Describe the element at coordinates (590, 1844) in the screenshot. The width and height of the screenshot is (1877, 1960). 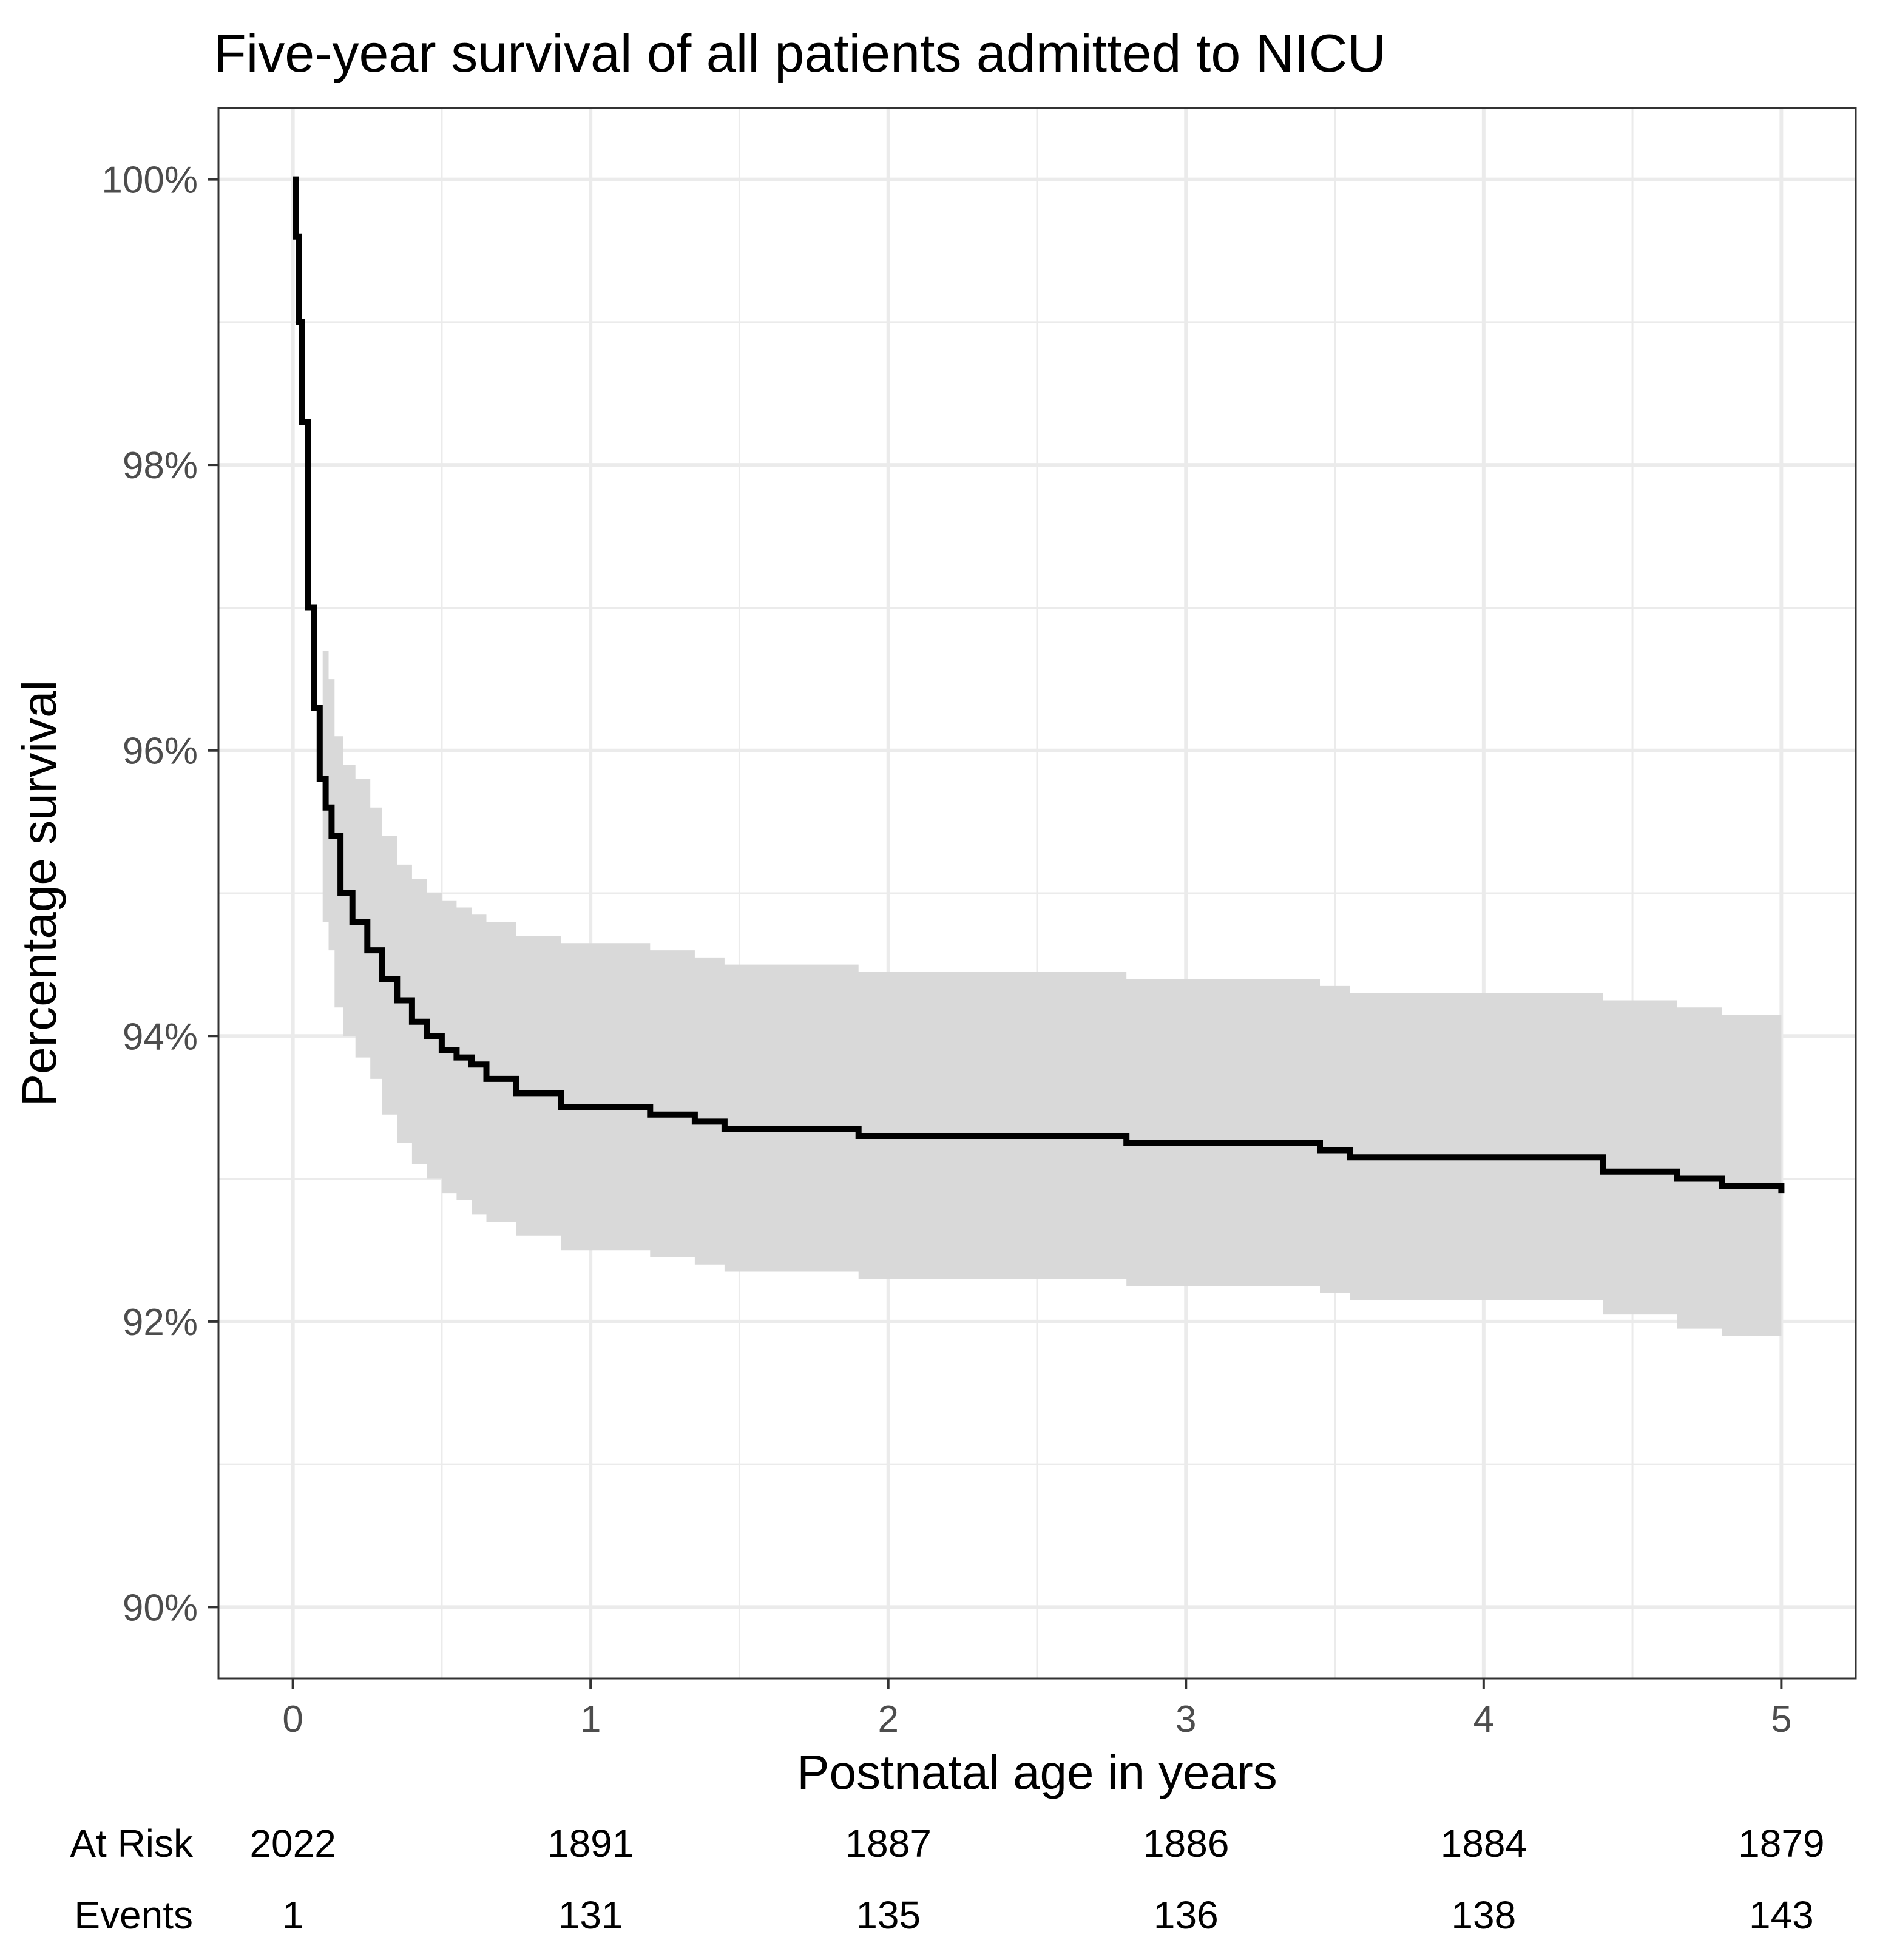
I see `at-risk-value: 1891` at that location.